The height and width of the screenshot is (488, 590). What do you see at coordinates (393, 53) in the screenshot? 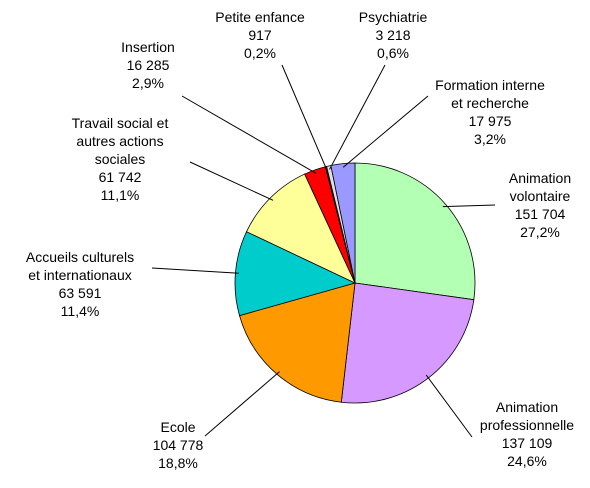
I see `percentage-label: 0,6%` at bounding box center [393, 53].